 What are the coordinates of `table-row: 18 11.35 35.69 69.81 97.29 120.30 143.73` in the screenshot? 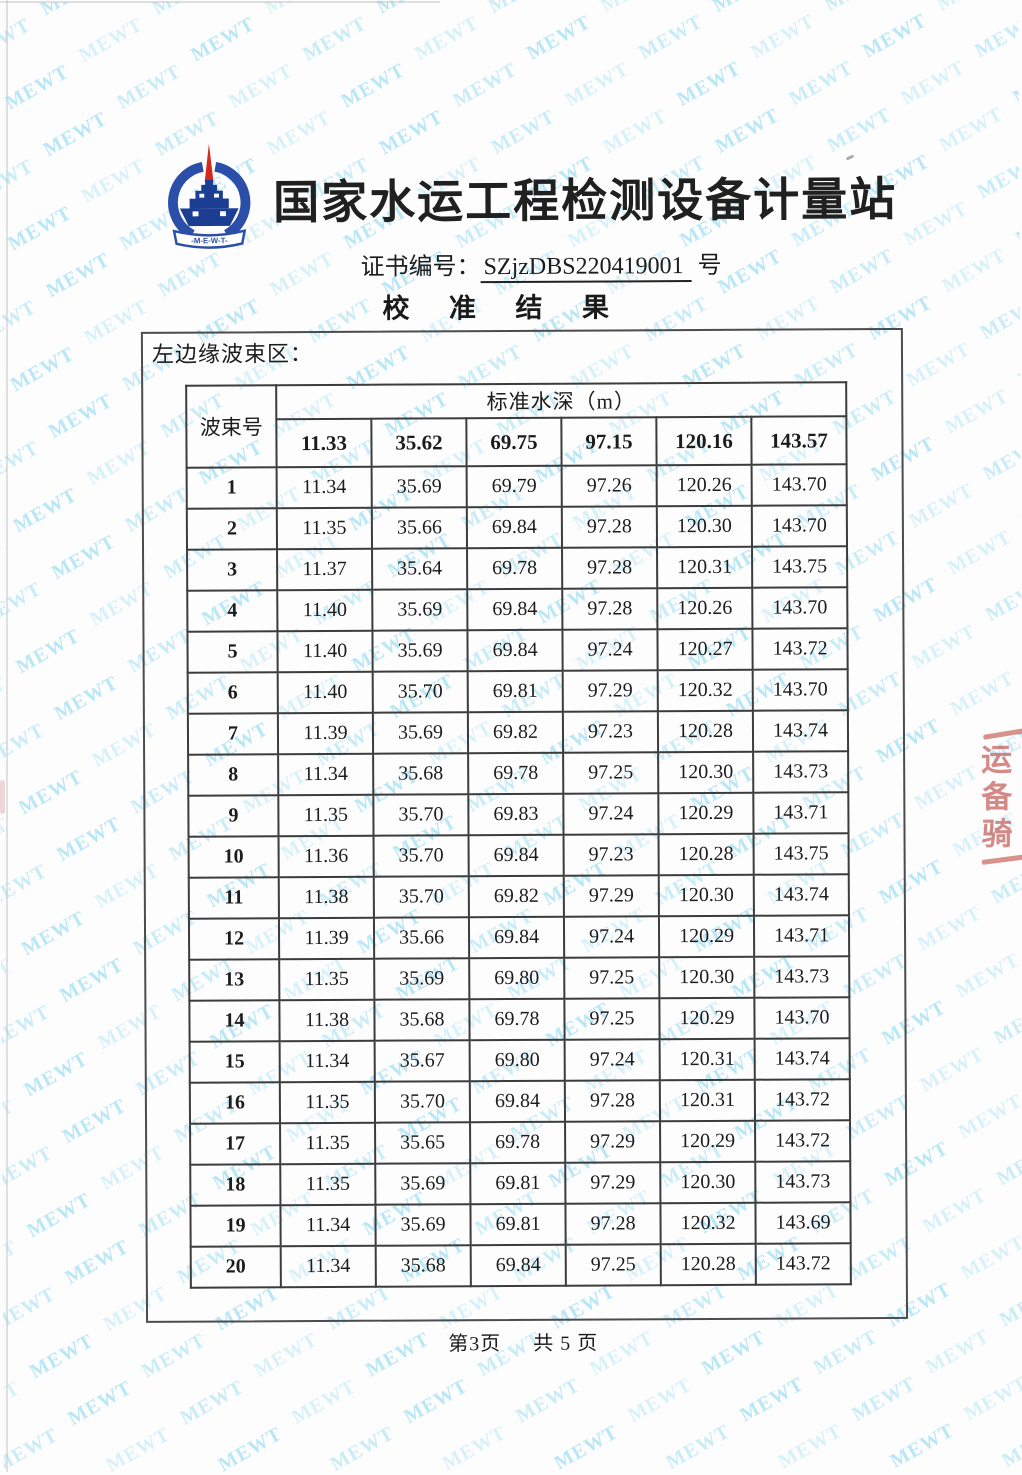 It's located at (520, 1183).